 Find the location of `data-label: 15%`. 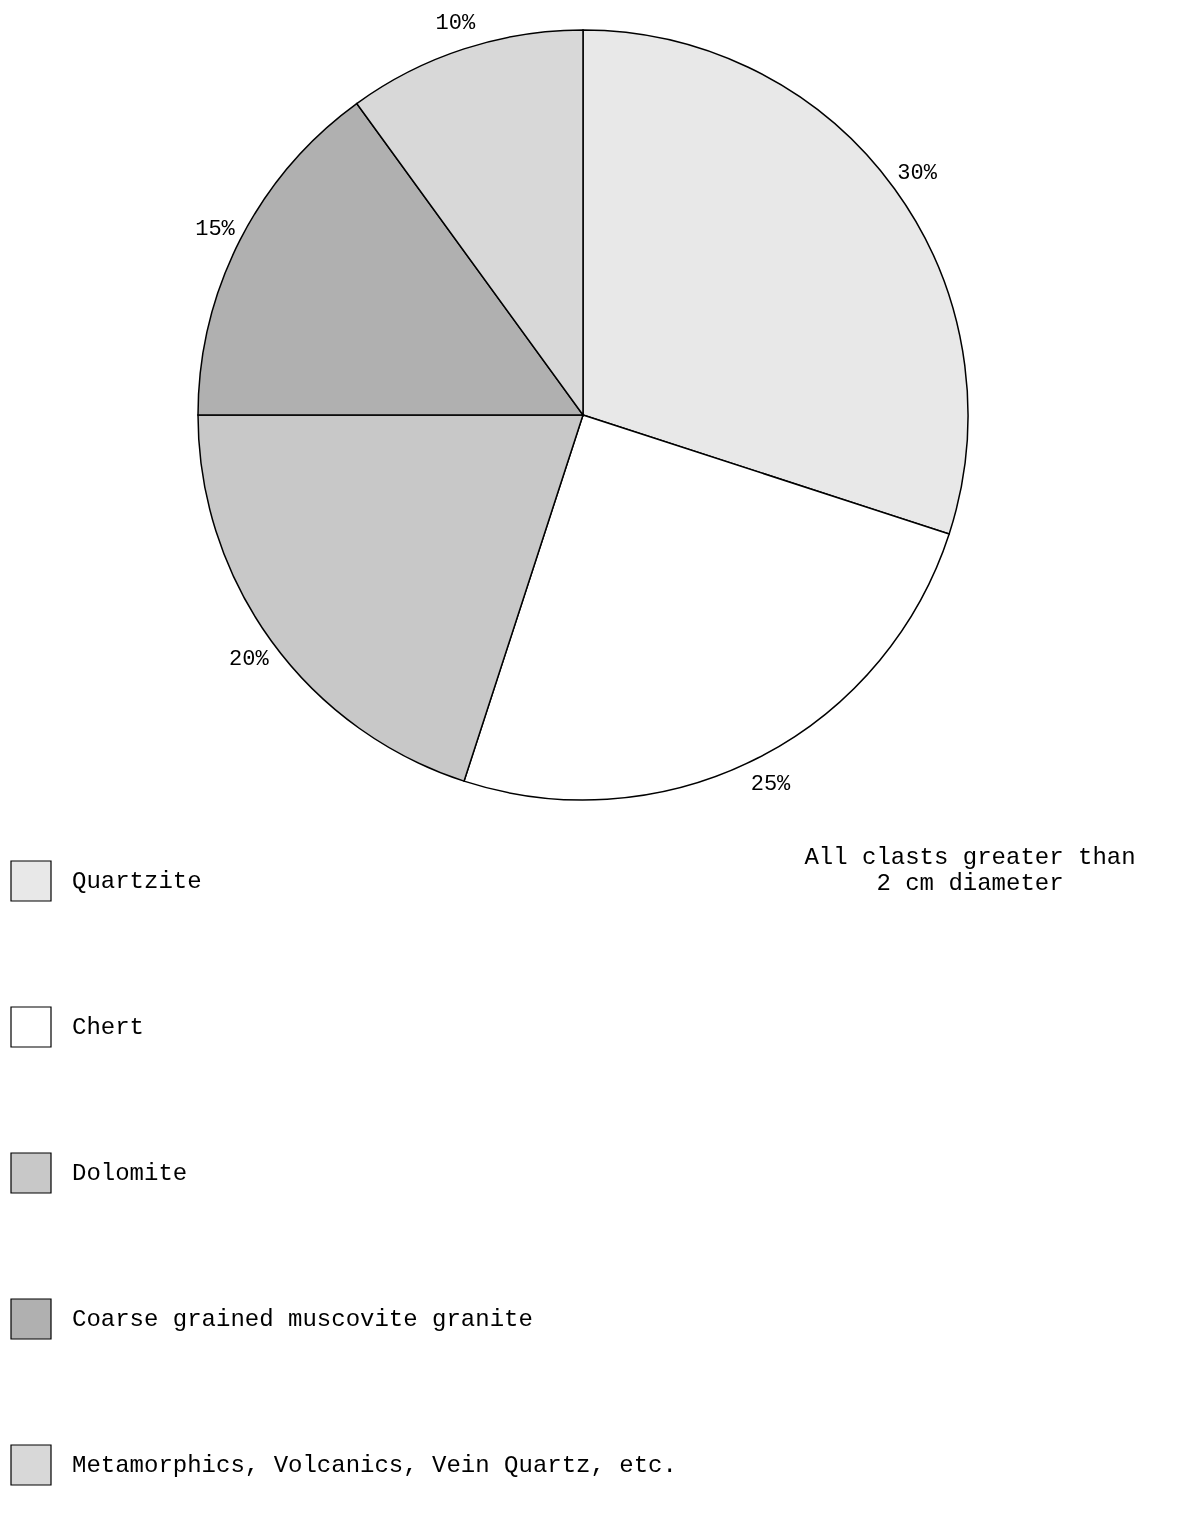

data-label: 15% is located at coordinates (215, 229).